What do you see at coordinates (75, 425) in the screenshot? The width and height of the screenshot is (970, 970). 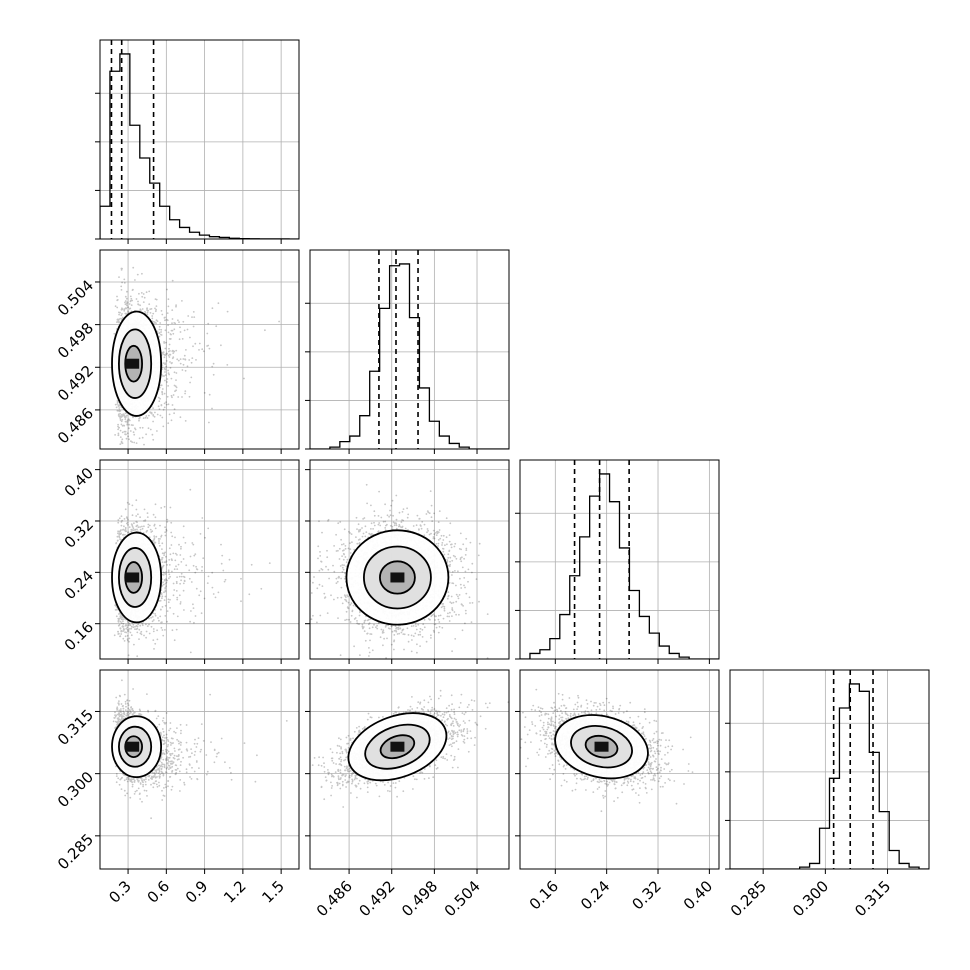 I see `y-tick-label: 0.486` at bounding box center [75, 425].